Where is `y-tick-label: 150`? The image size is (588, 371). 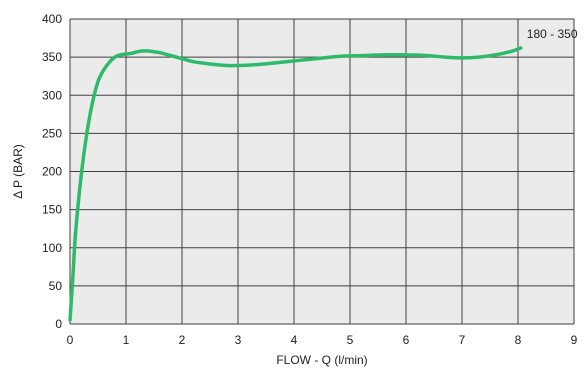 y-tick-label: 150 is located at coordinates (52, 210).